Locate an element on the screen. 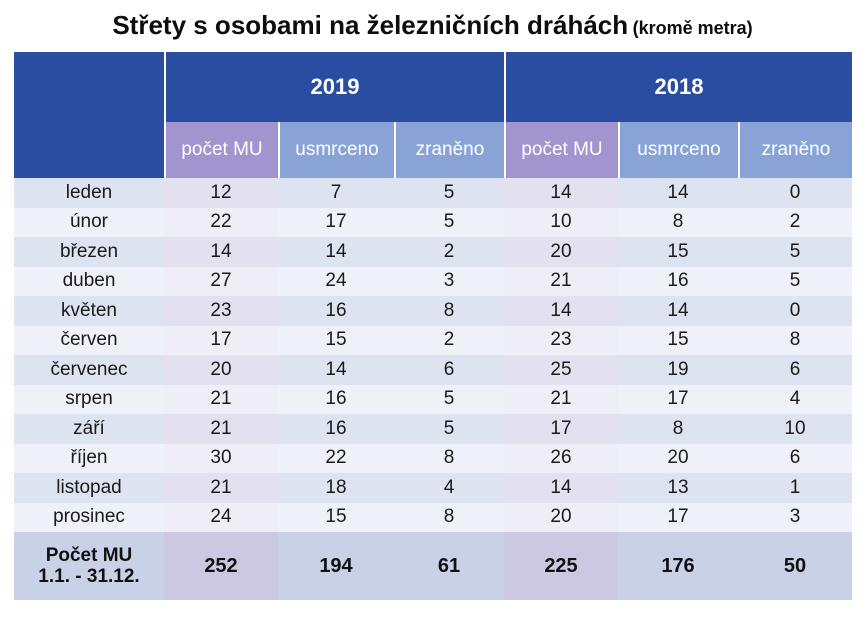 This screenshot has height=621, width=865. table-row: leden 12 7 5 14 14 0 is located at coordinates (433, 193).